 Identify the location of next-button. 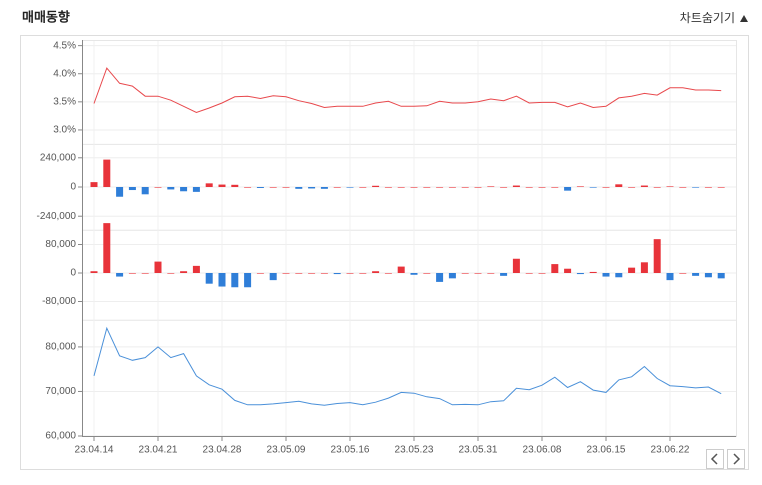
(736, 459).